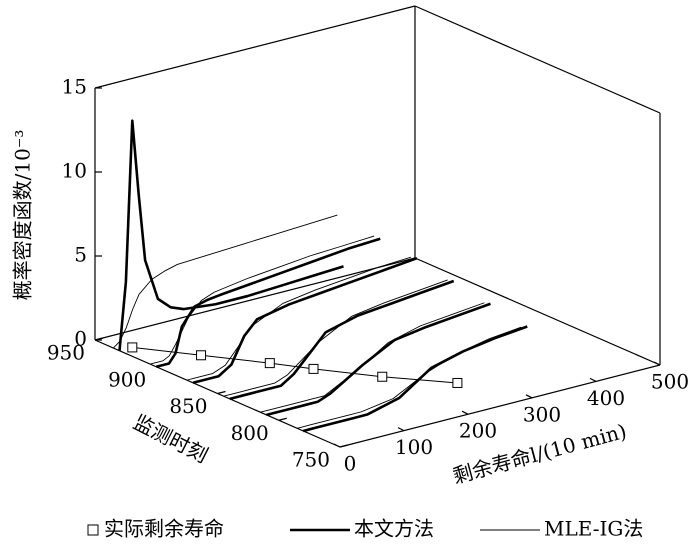 This screenshot has width=700, height=550. I want to click on legend-label: 本文方法, so click(394, 529).